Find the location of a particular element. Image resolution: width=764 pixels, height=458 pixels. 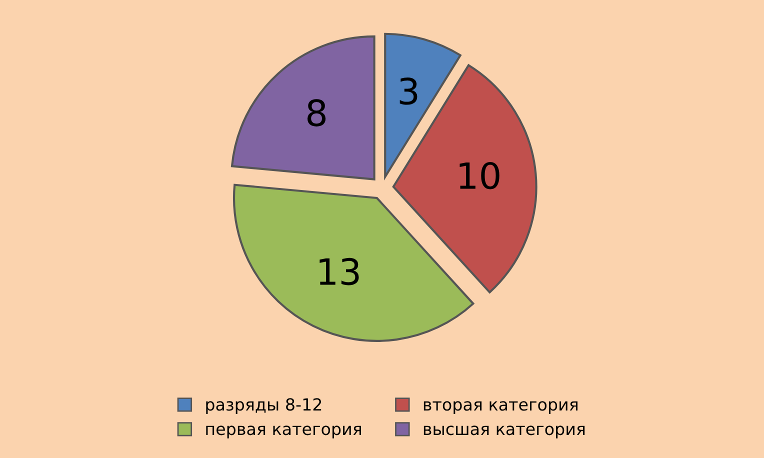

data-label: 8 is located at coordinates (317, 112).